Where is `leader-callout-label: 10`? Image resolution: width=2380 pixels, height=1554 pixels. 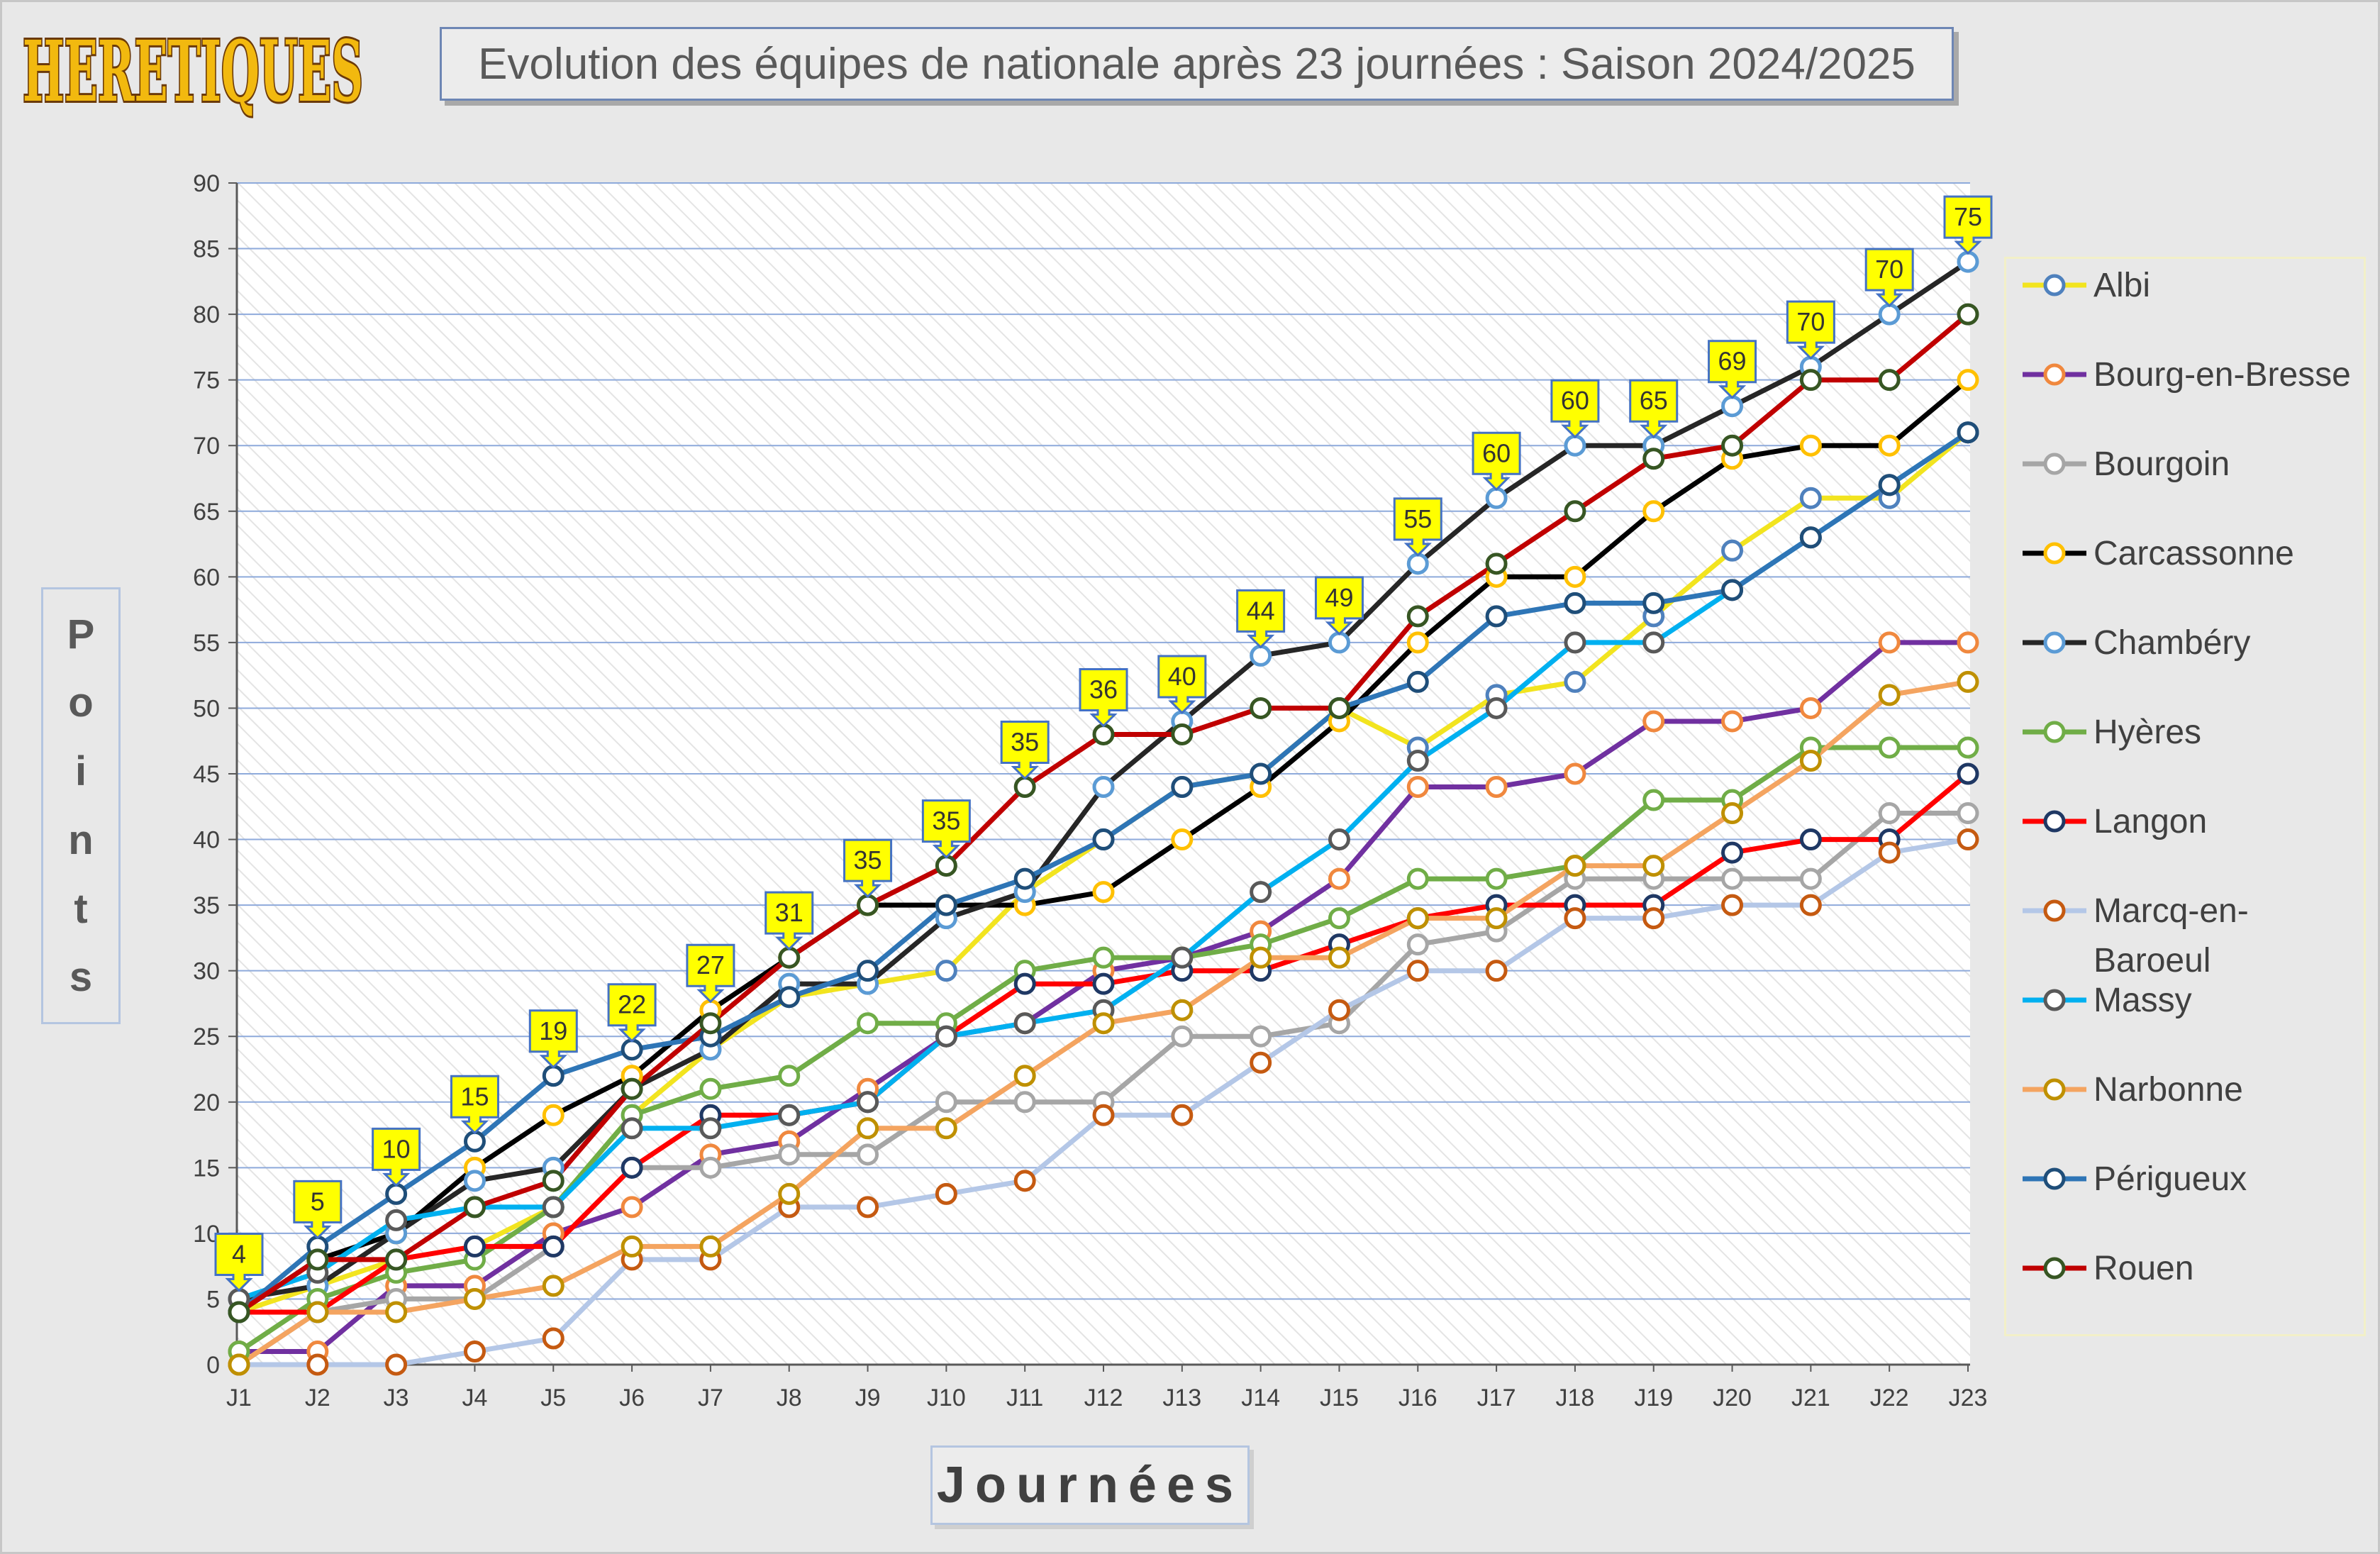
leader-callout-label: 10 is located at coordinates (397, 1148).